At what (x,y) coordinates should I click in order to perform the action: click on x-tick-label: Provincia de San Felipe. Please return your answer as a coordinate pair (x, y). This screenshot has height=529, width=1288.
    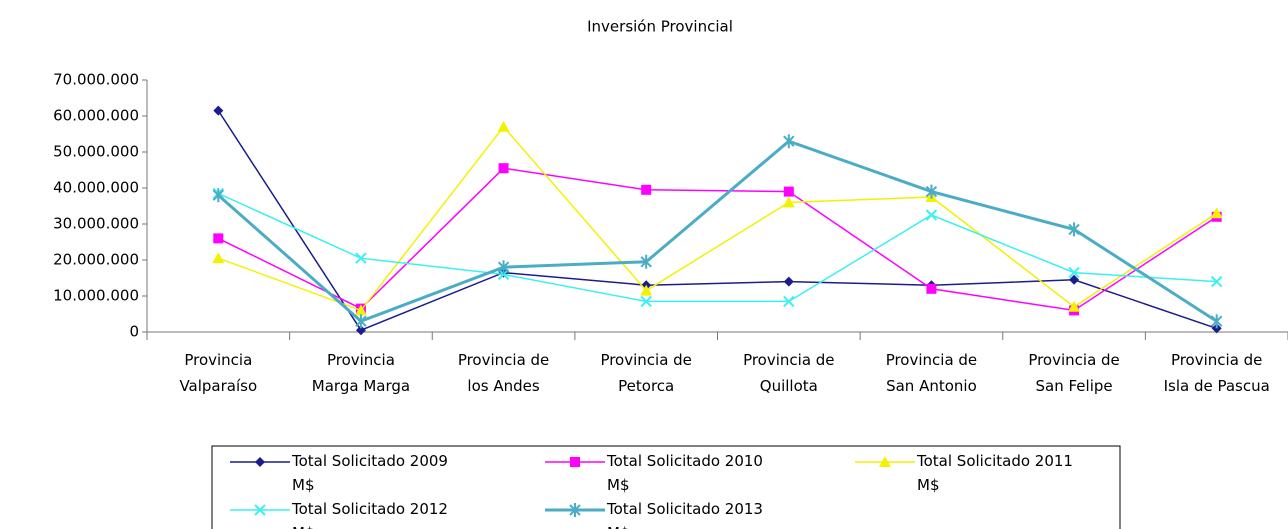
    Looking at the image, I should click on (1074, 373).